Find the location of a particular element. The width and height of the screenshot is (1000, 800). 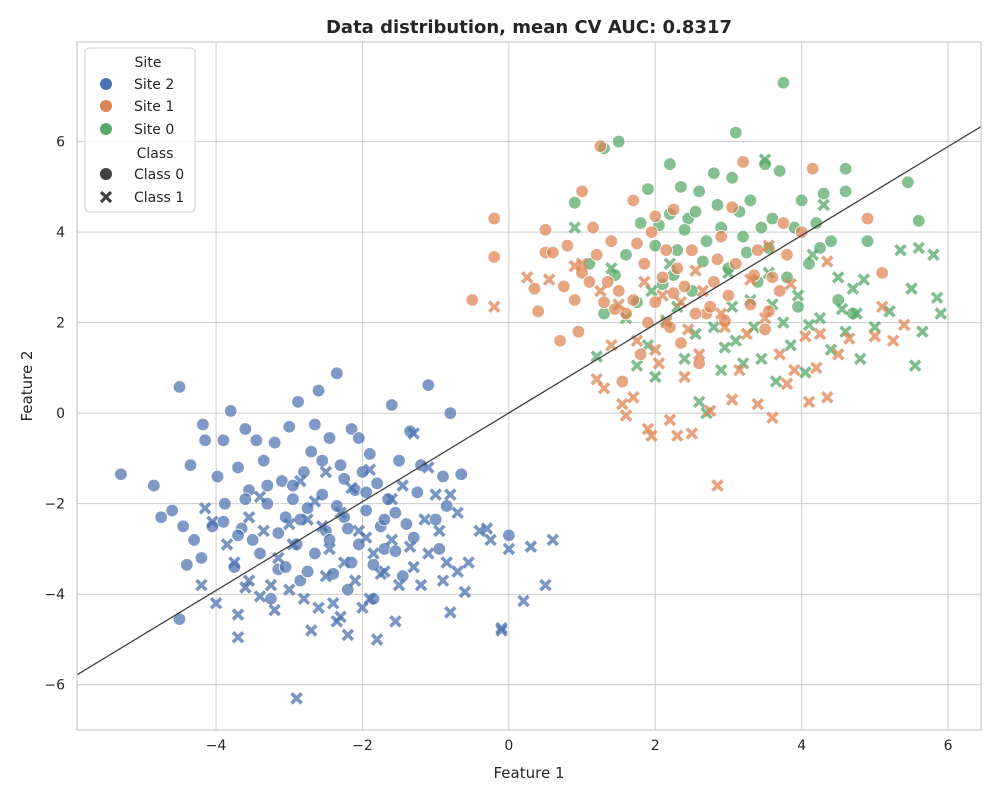

legend-class-1-marker is located at coordinates (106, 197).